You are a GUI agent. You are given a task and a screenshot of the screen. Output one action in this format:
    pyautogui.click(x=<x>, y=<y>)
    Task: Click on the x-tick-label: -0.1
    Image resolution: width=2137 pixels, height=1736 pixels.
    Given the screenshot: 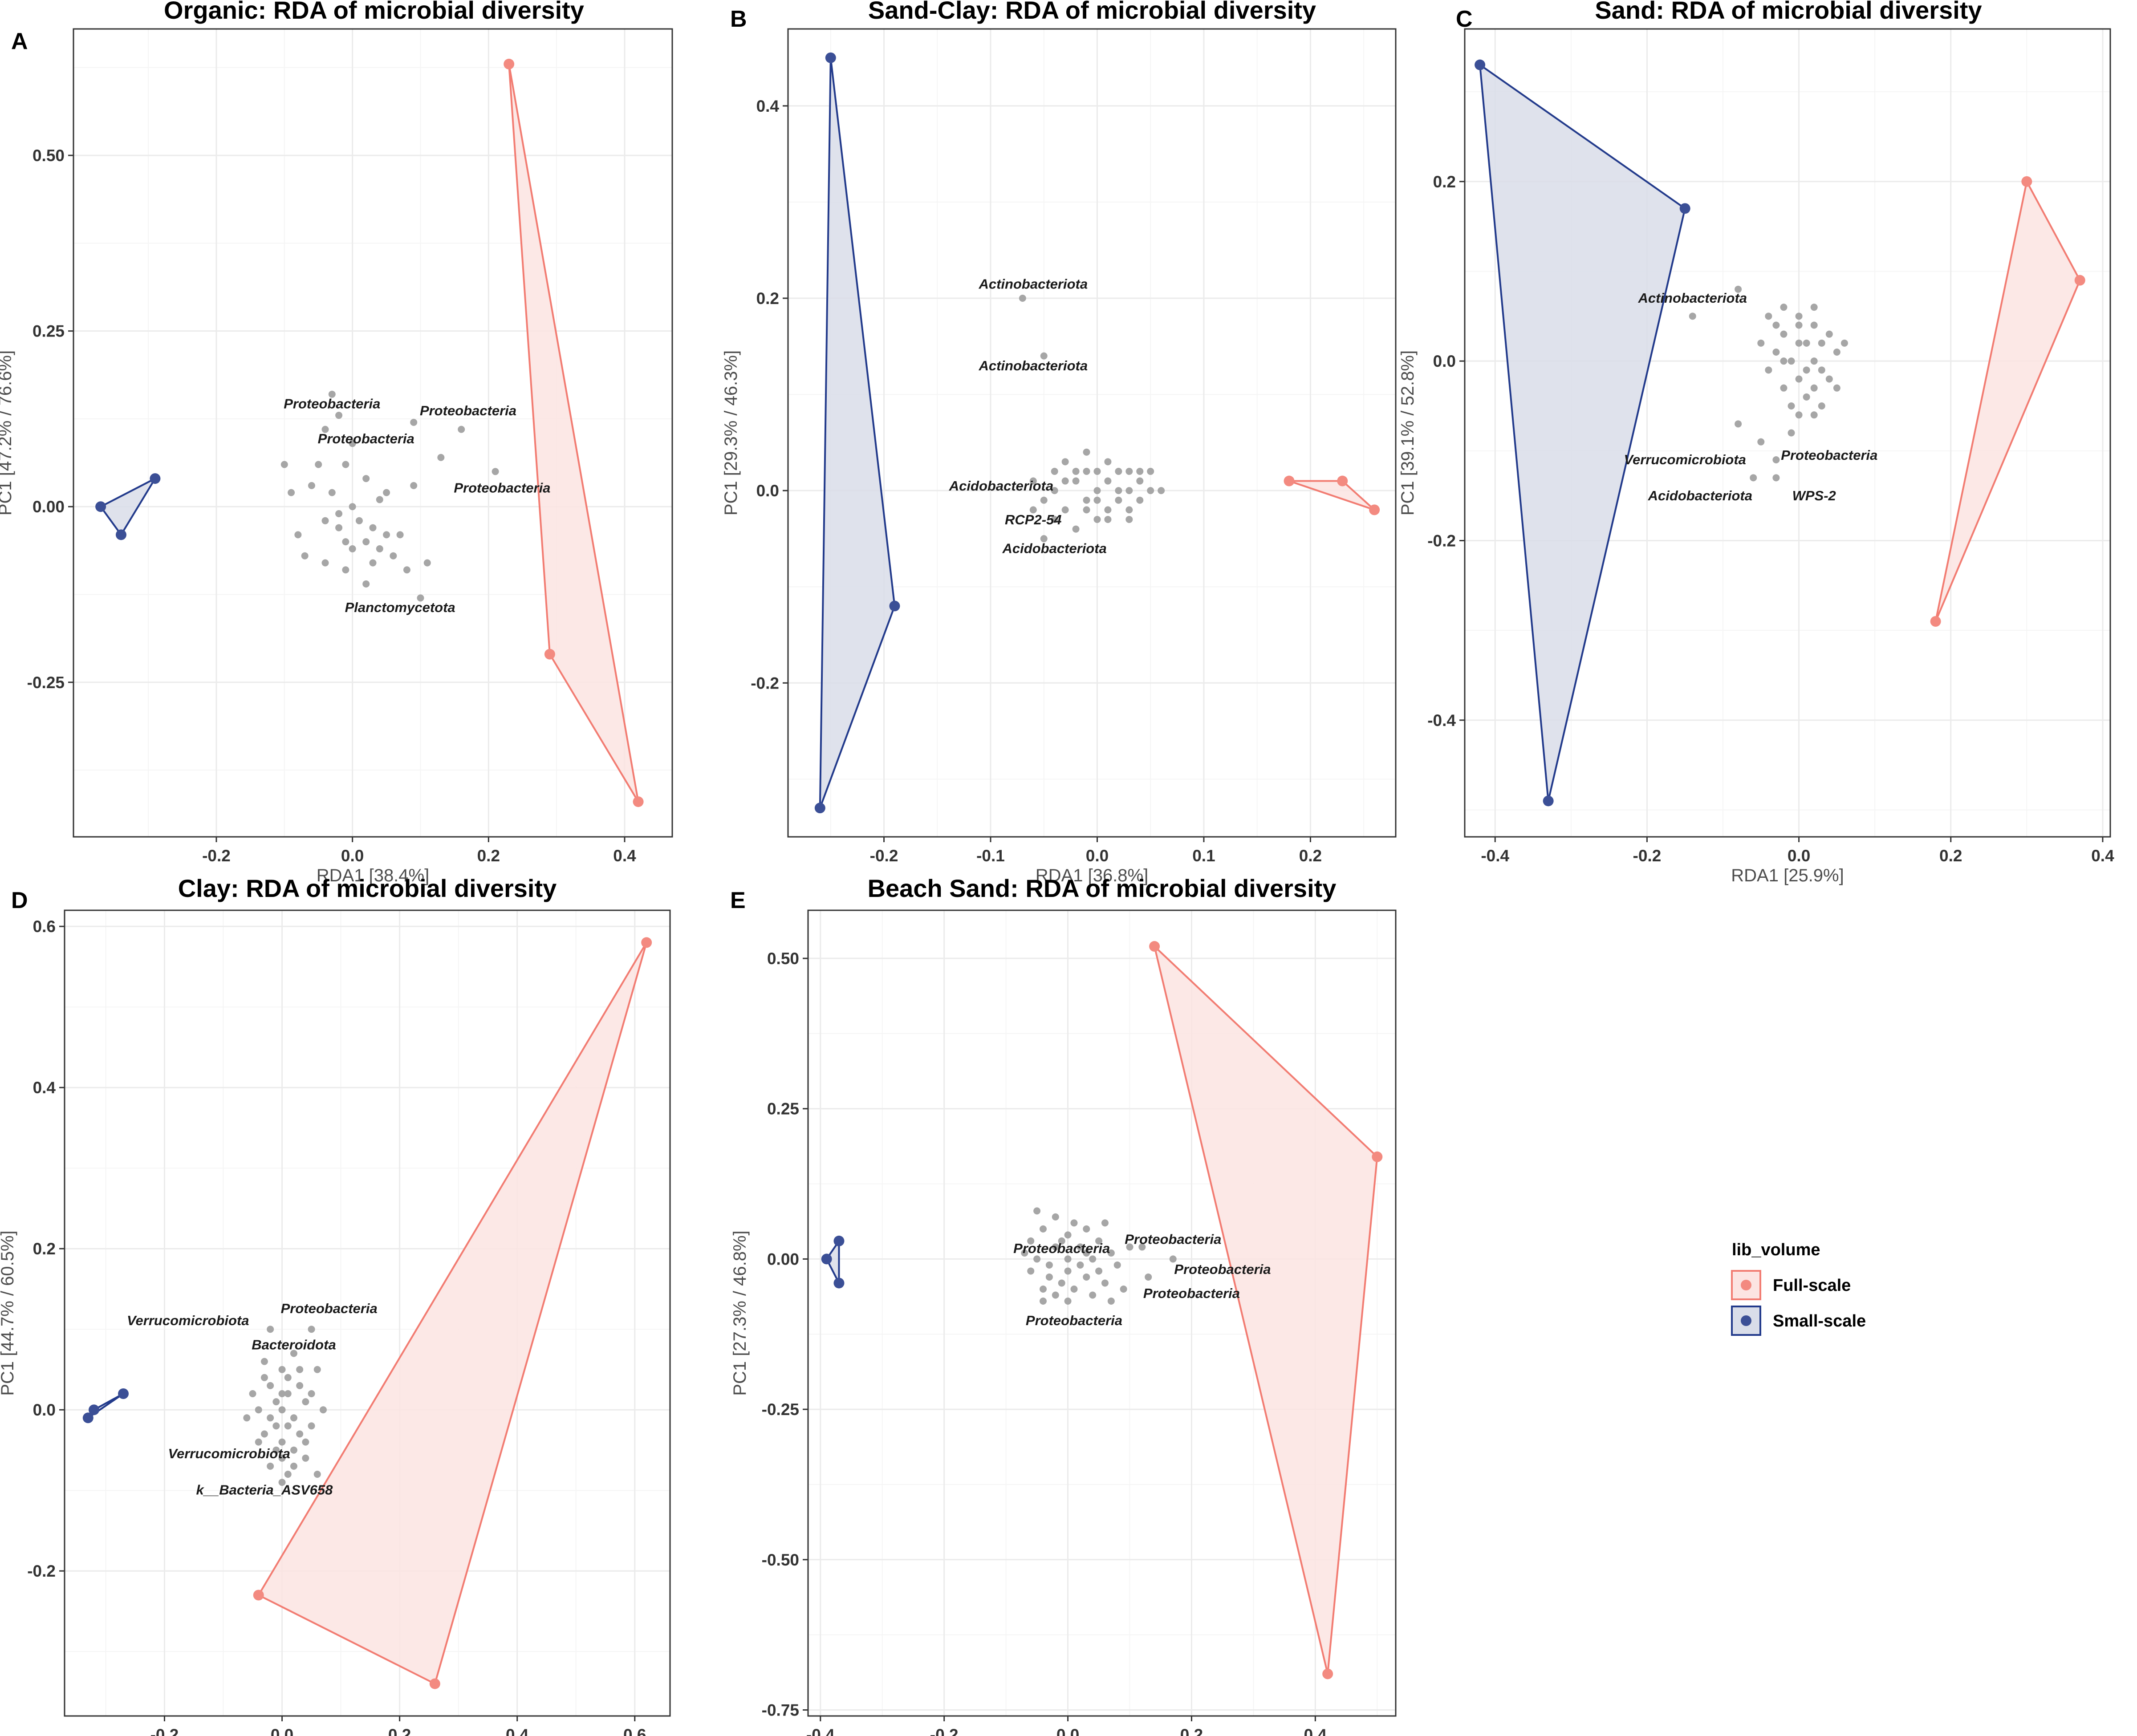 What is the action you would take?
    pyautogui.click(x=990, y=856)
    